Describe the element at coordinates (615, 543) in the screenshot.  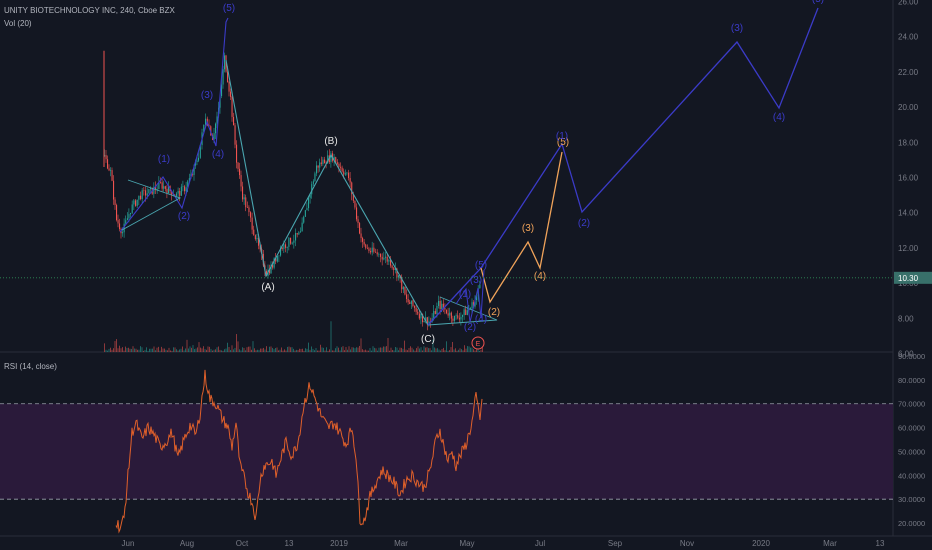
I see `time-tick-label: Sep` at that location.